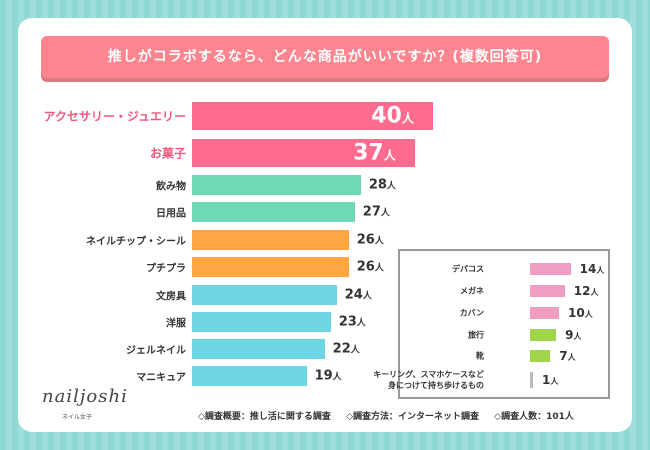  What do you see at coordinates (382, 185) in the screenshot?
I see `value-label: 28人` at bounding box center [382, 185].